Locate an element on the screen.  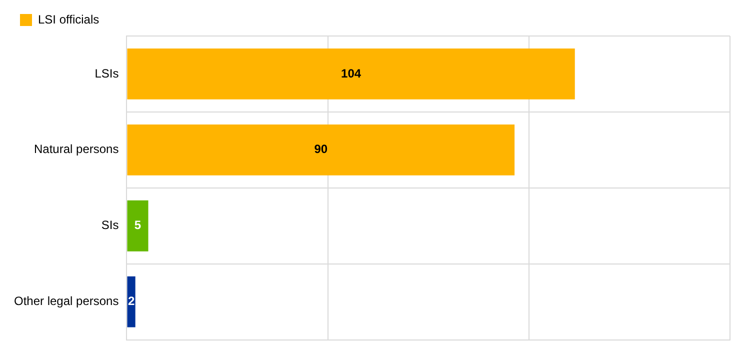
y-tick-label: Natural persons is located at coordinates (76, 149).